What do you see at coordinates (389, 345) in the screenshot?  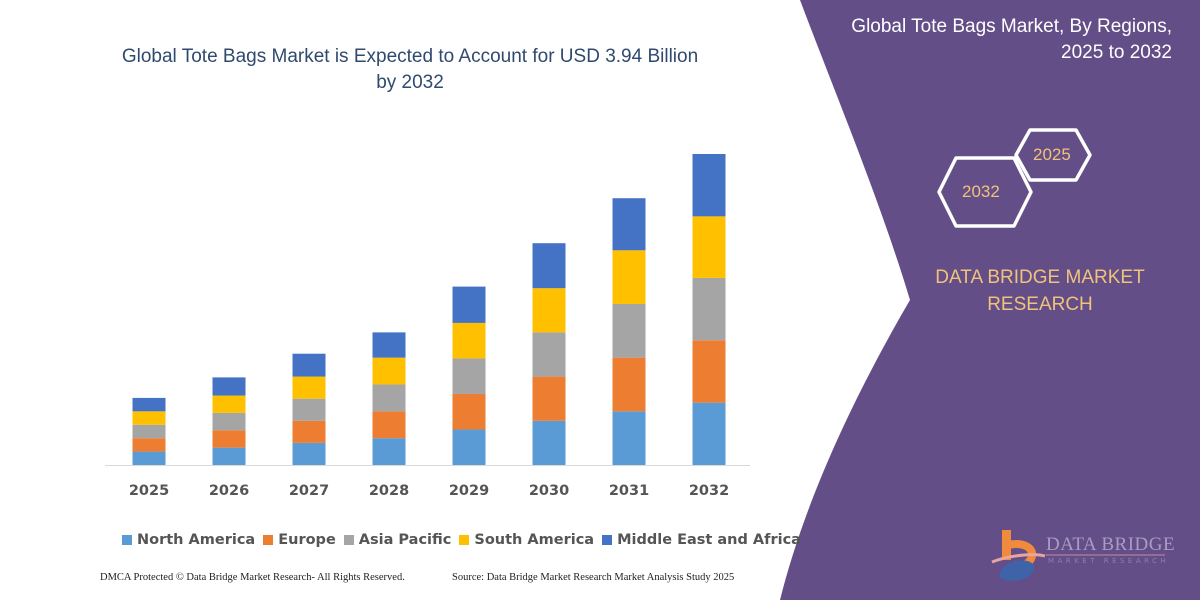 I see `bar-segment-2028-middle-east-and-africa` at bounding box center [389, 345].